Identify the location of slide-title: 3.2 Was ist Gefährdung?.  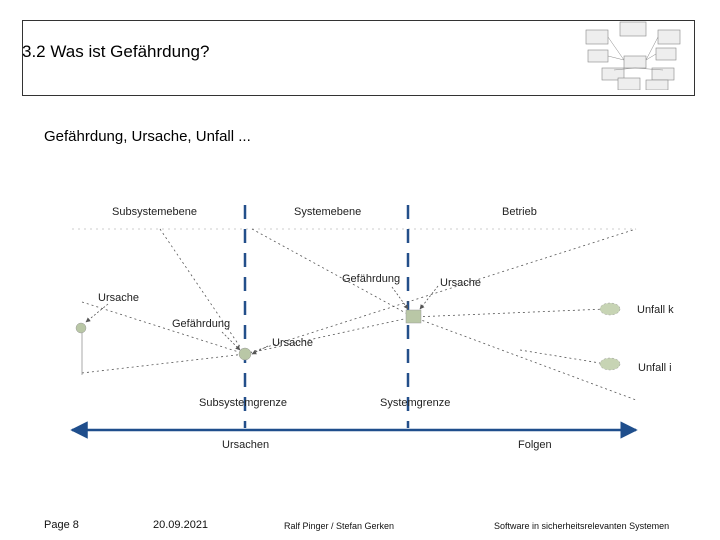
(116, 51).